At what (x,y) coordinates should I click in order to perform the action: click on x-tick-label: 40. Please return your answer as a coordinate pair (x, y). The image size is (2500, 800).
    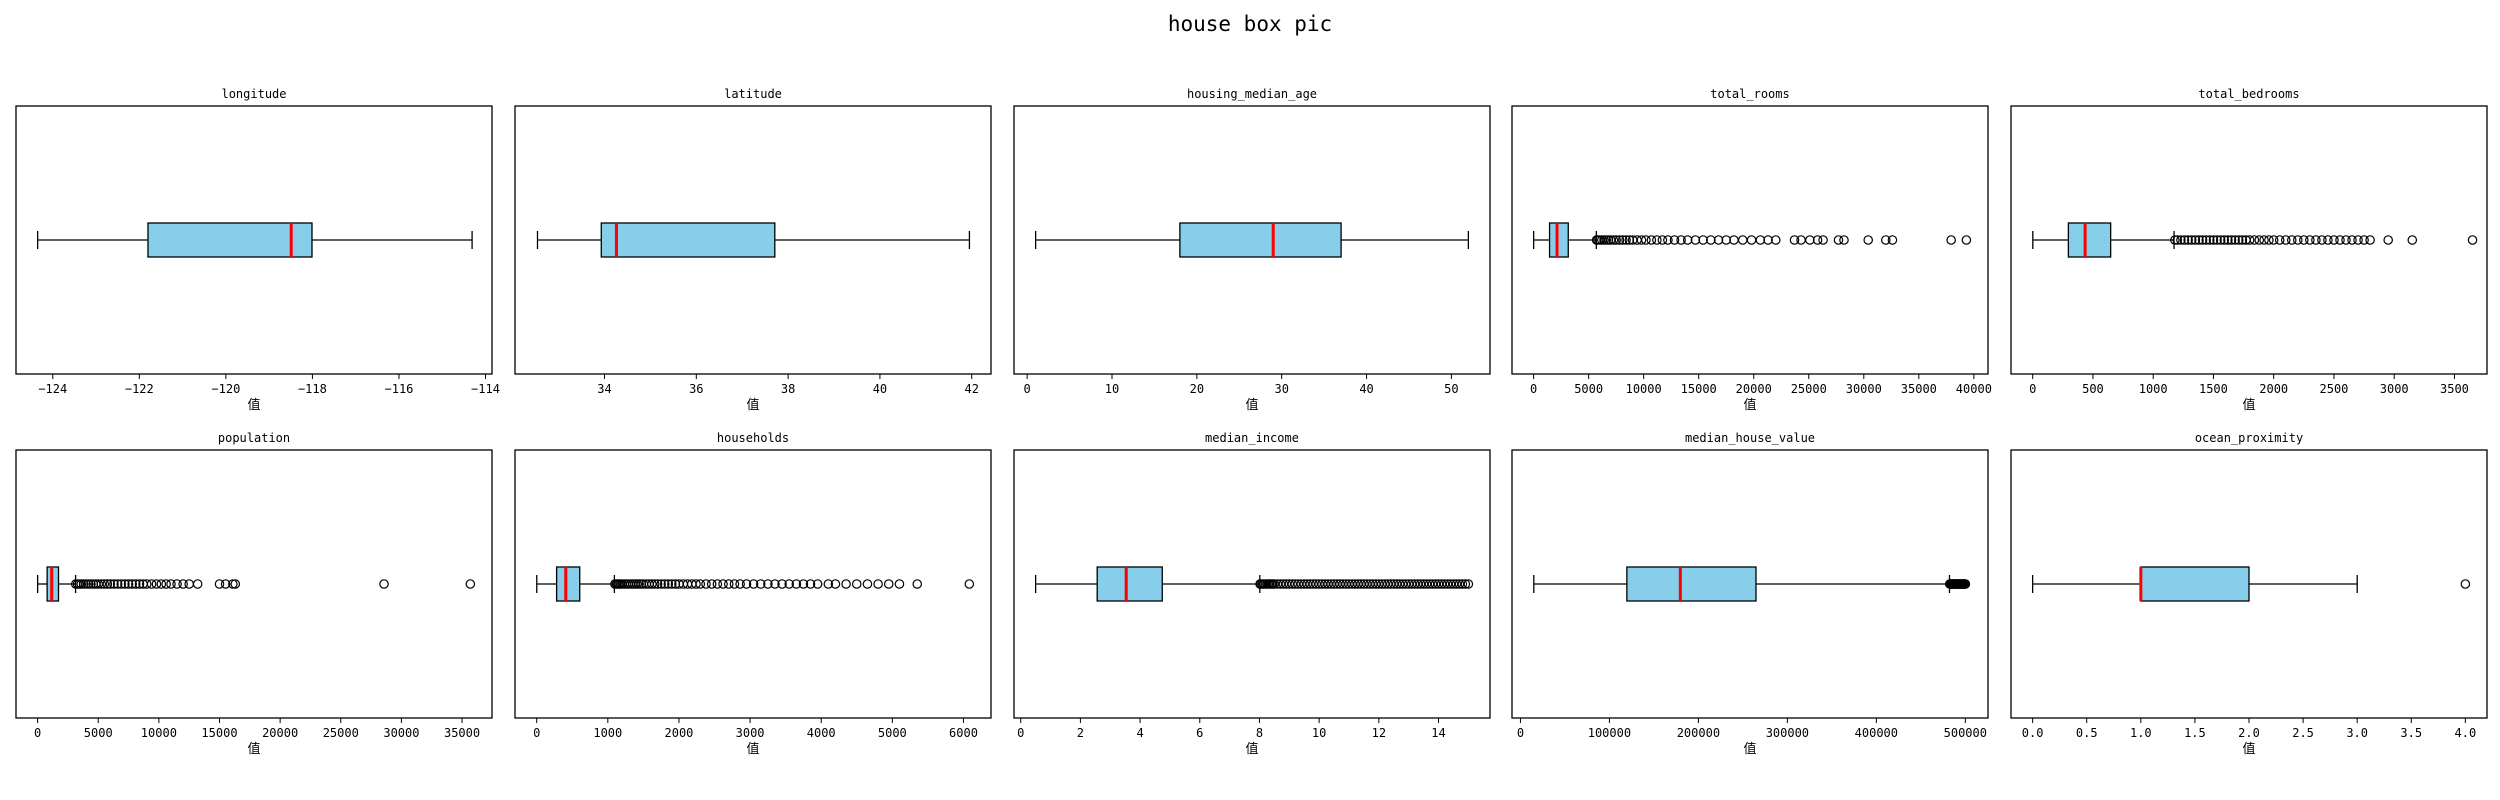
    Looking at the image, I should click on (1366, 389).